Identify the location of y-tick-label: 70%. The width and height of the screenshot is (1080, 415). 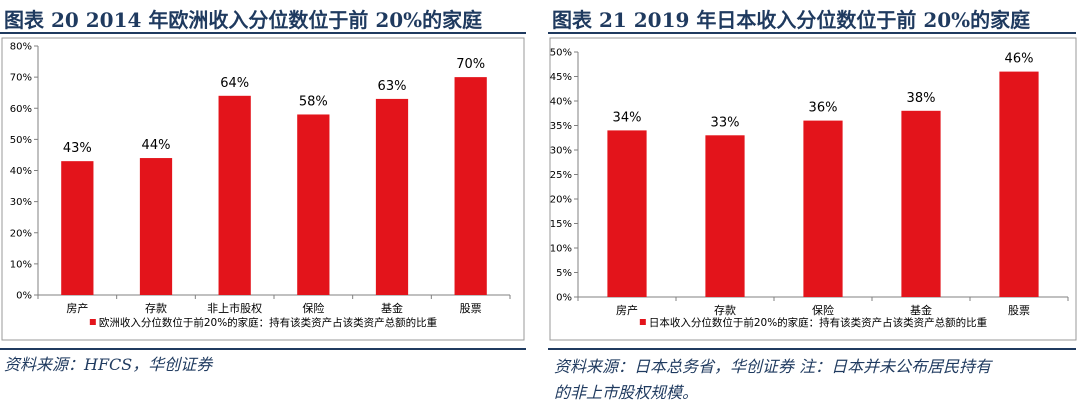
(21, 78).